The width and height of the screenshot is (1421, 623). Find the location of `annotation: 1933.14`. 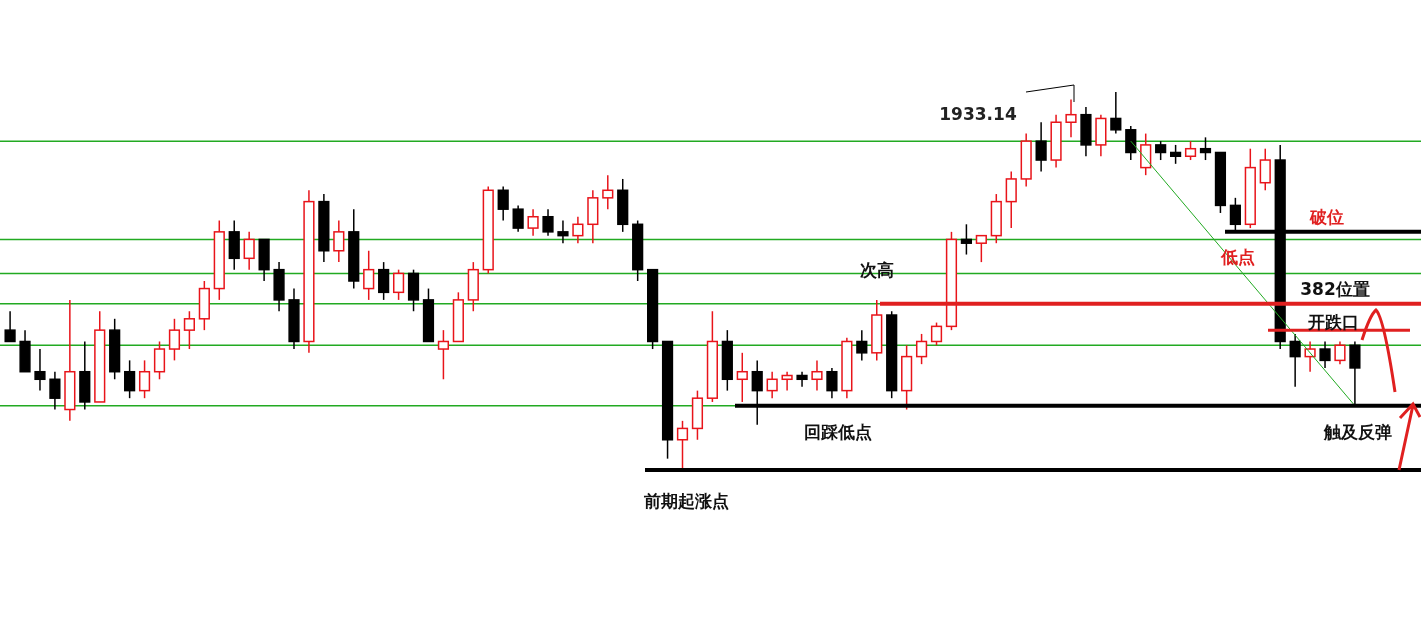

annotation: 1933.14 is located at coordinates (978, 114).